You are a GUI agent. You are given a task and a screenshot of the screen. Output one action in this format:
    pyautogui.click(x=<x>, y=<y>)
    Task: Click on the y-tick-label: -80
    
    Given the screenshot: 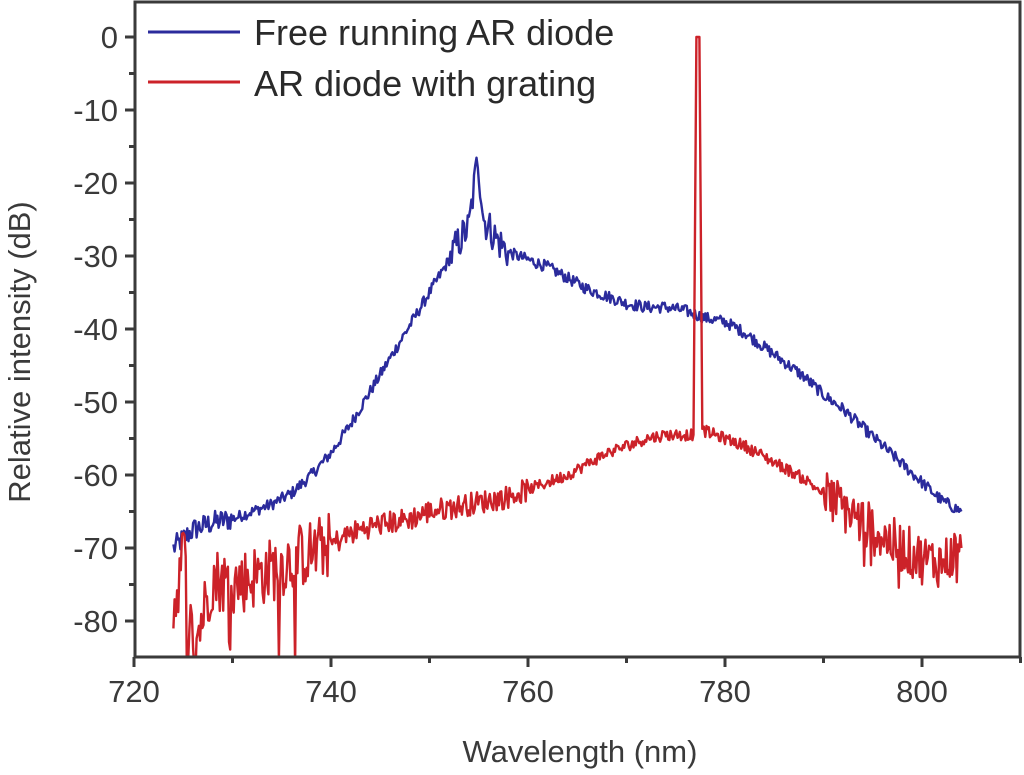 What is the action you would take?
    pyautogui.click(x=95, y=621)
    